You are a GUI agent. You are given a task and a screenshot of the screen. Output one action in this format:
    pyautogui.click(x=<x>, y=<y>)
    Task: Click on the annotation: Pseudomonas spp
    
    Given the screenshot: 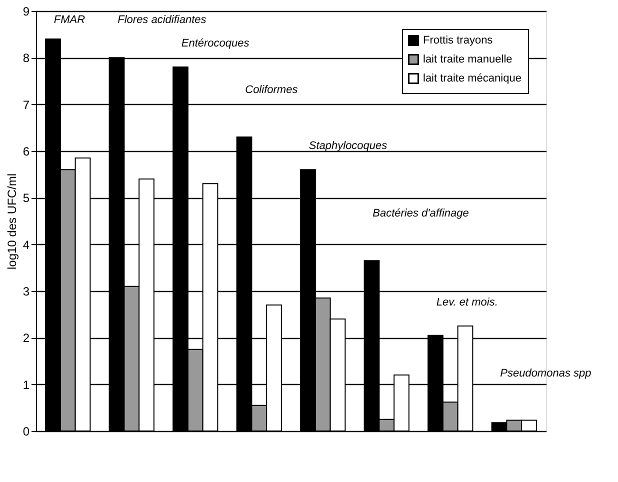 What is the action you would take?
    pyautogui.click(x=546, y=373)
    